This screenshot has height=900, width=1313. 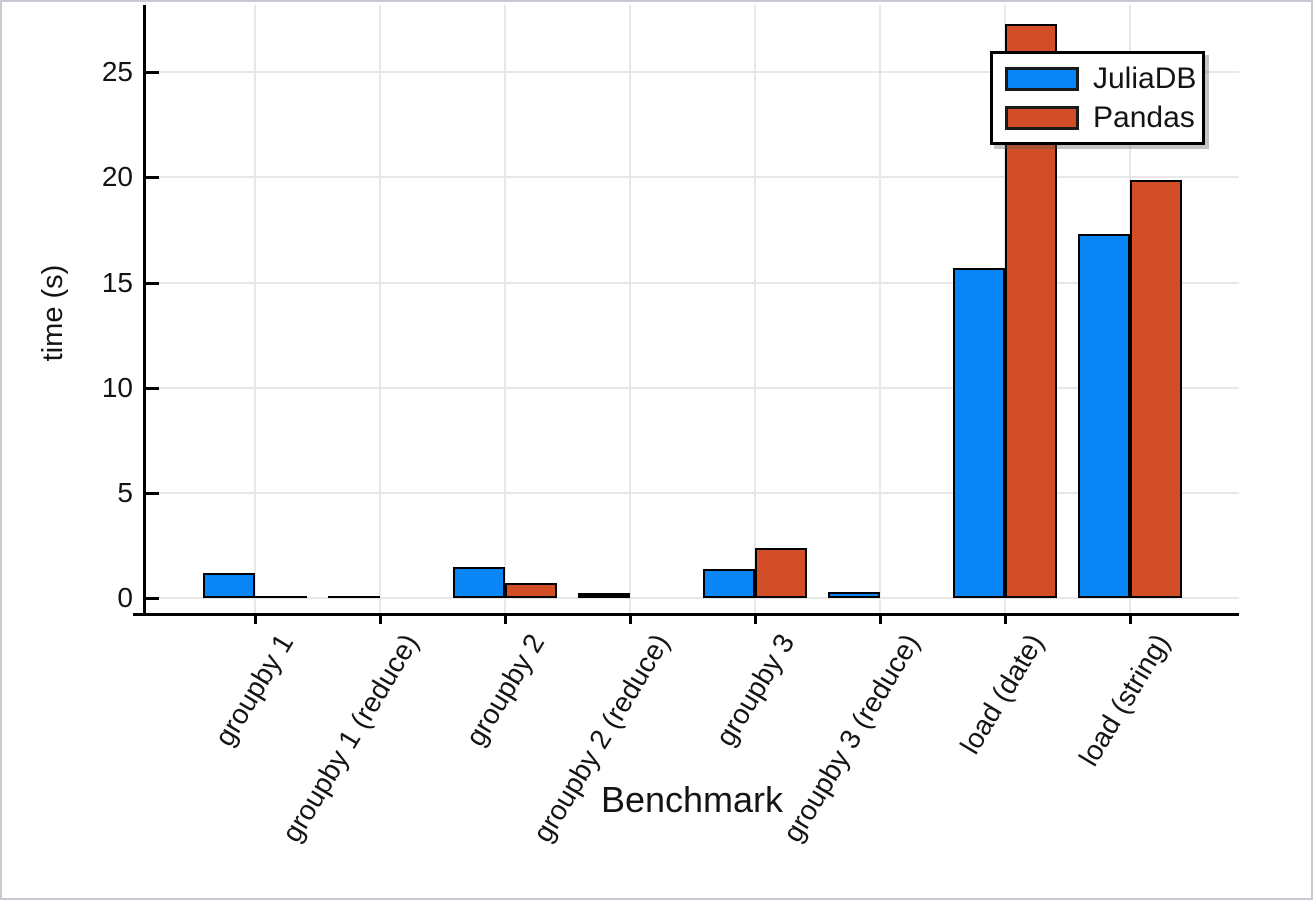 What do you see at coordinates (604, 595) in the screenshot?
I see `bar-juliadb-groupby-2-reduce` at bounding box center [604, 595].